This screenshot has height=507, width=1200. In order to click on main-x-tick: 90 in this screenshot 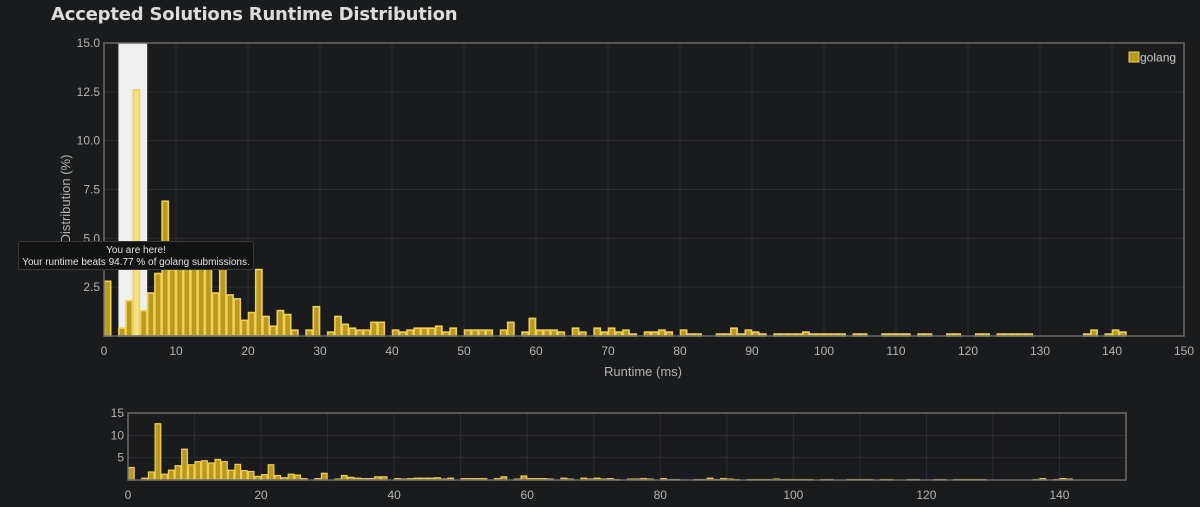, I will do `click(752, 351)`.